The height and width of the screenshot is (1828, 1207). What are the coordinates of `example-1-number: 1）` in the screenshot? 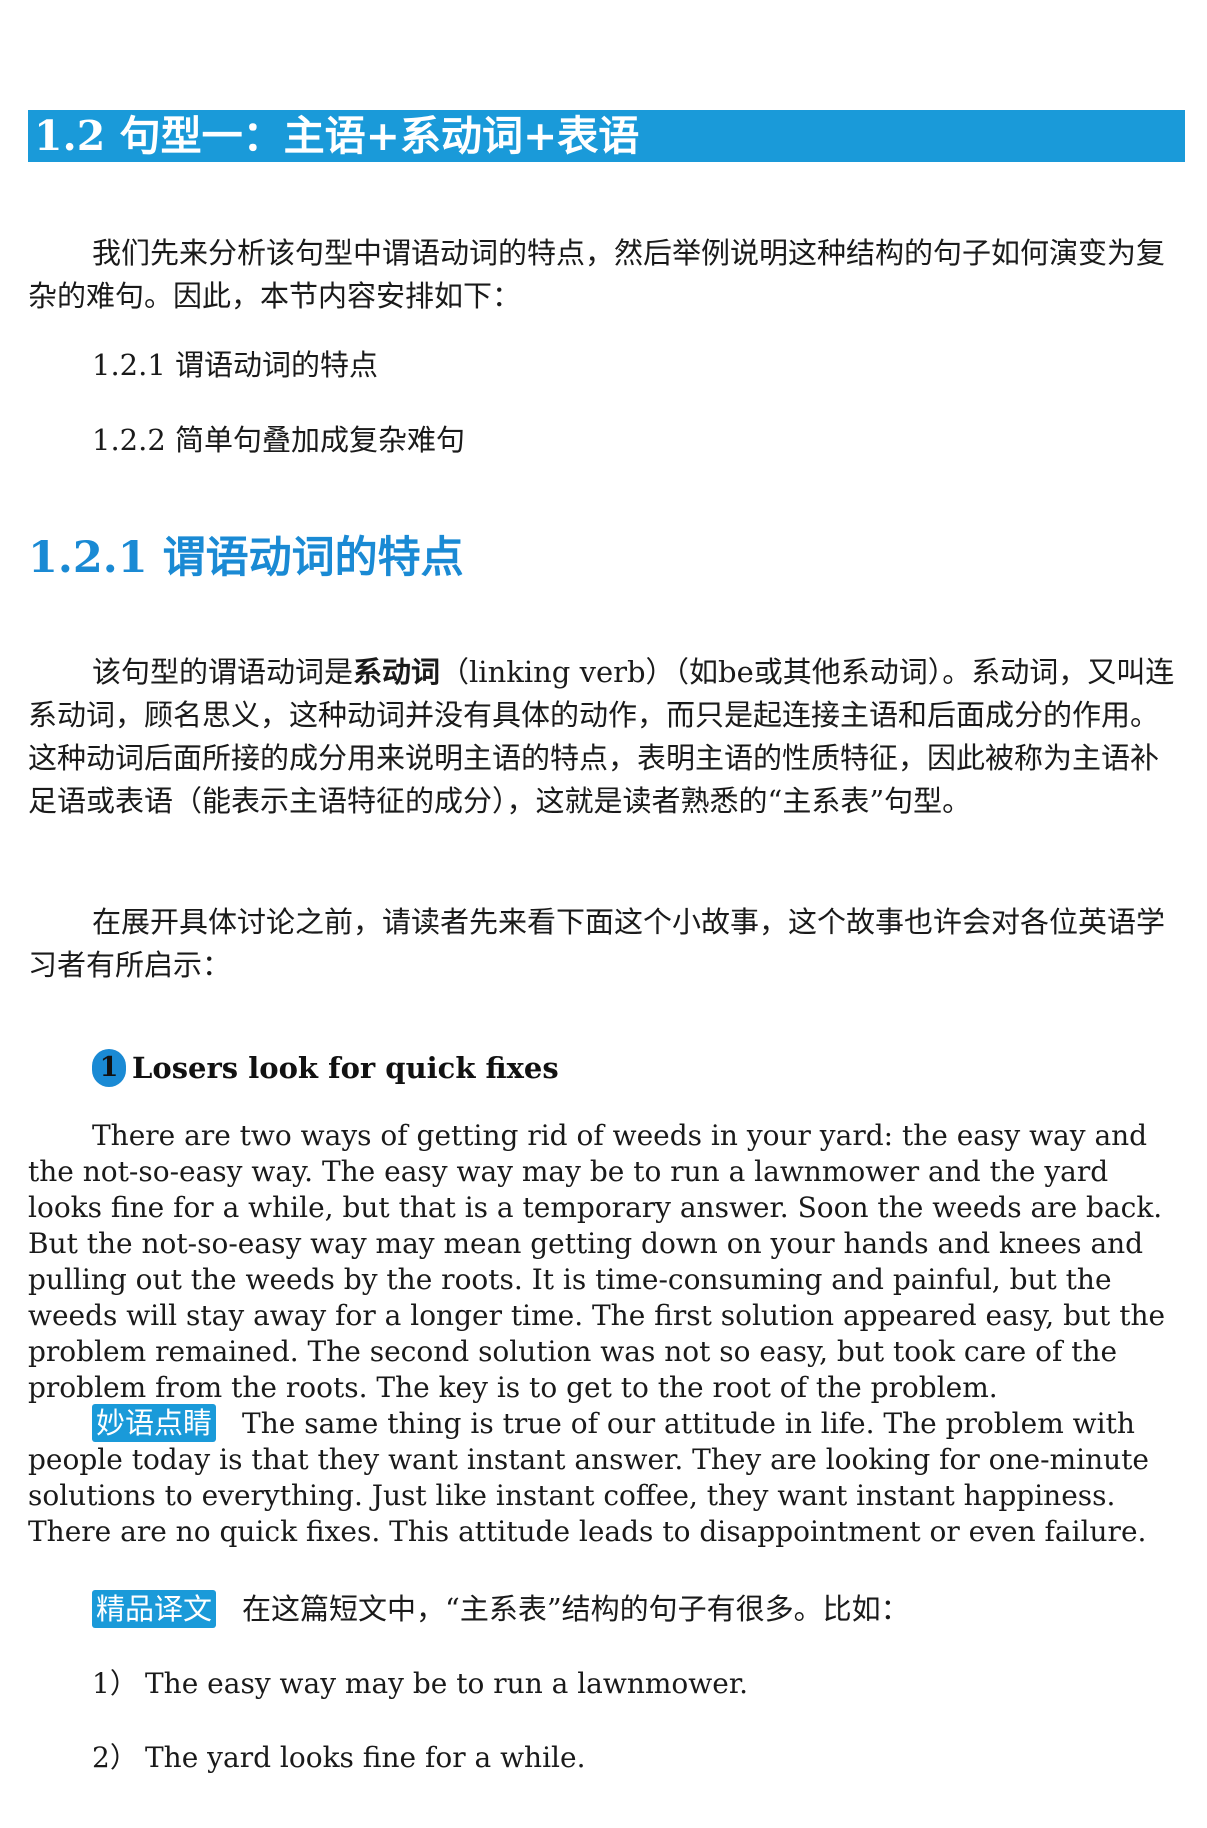 It's located at (115, 1683).